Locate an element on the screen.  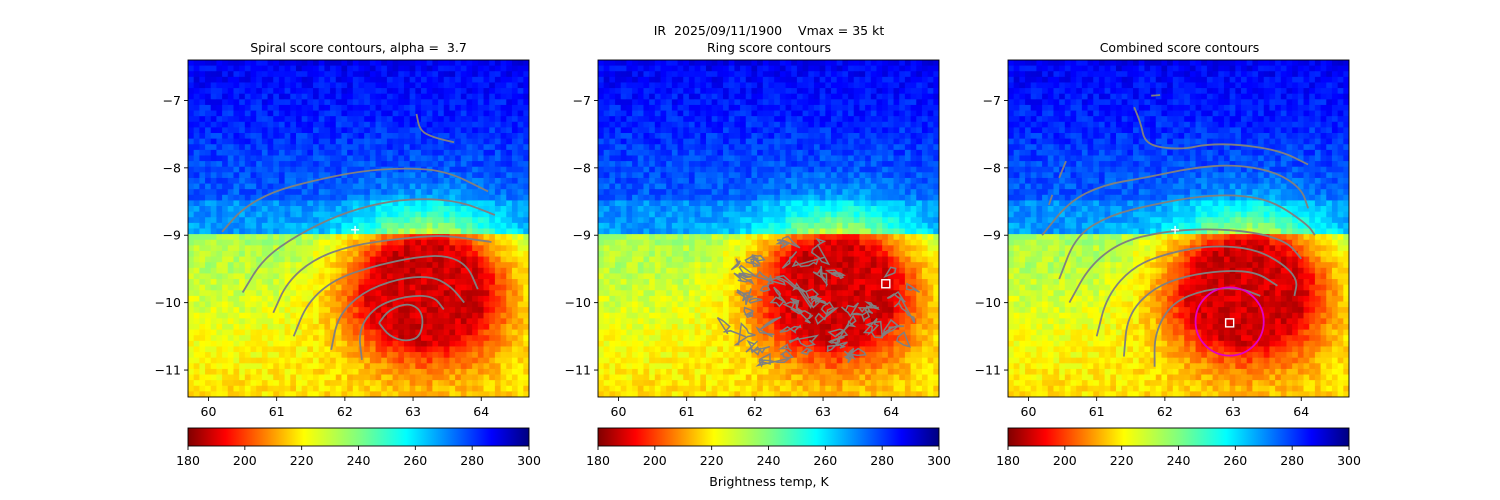
center-circle is located at coordinates (1229, 321).